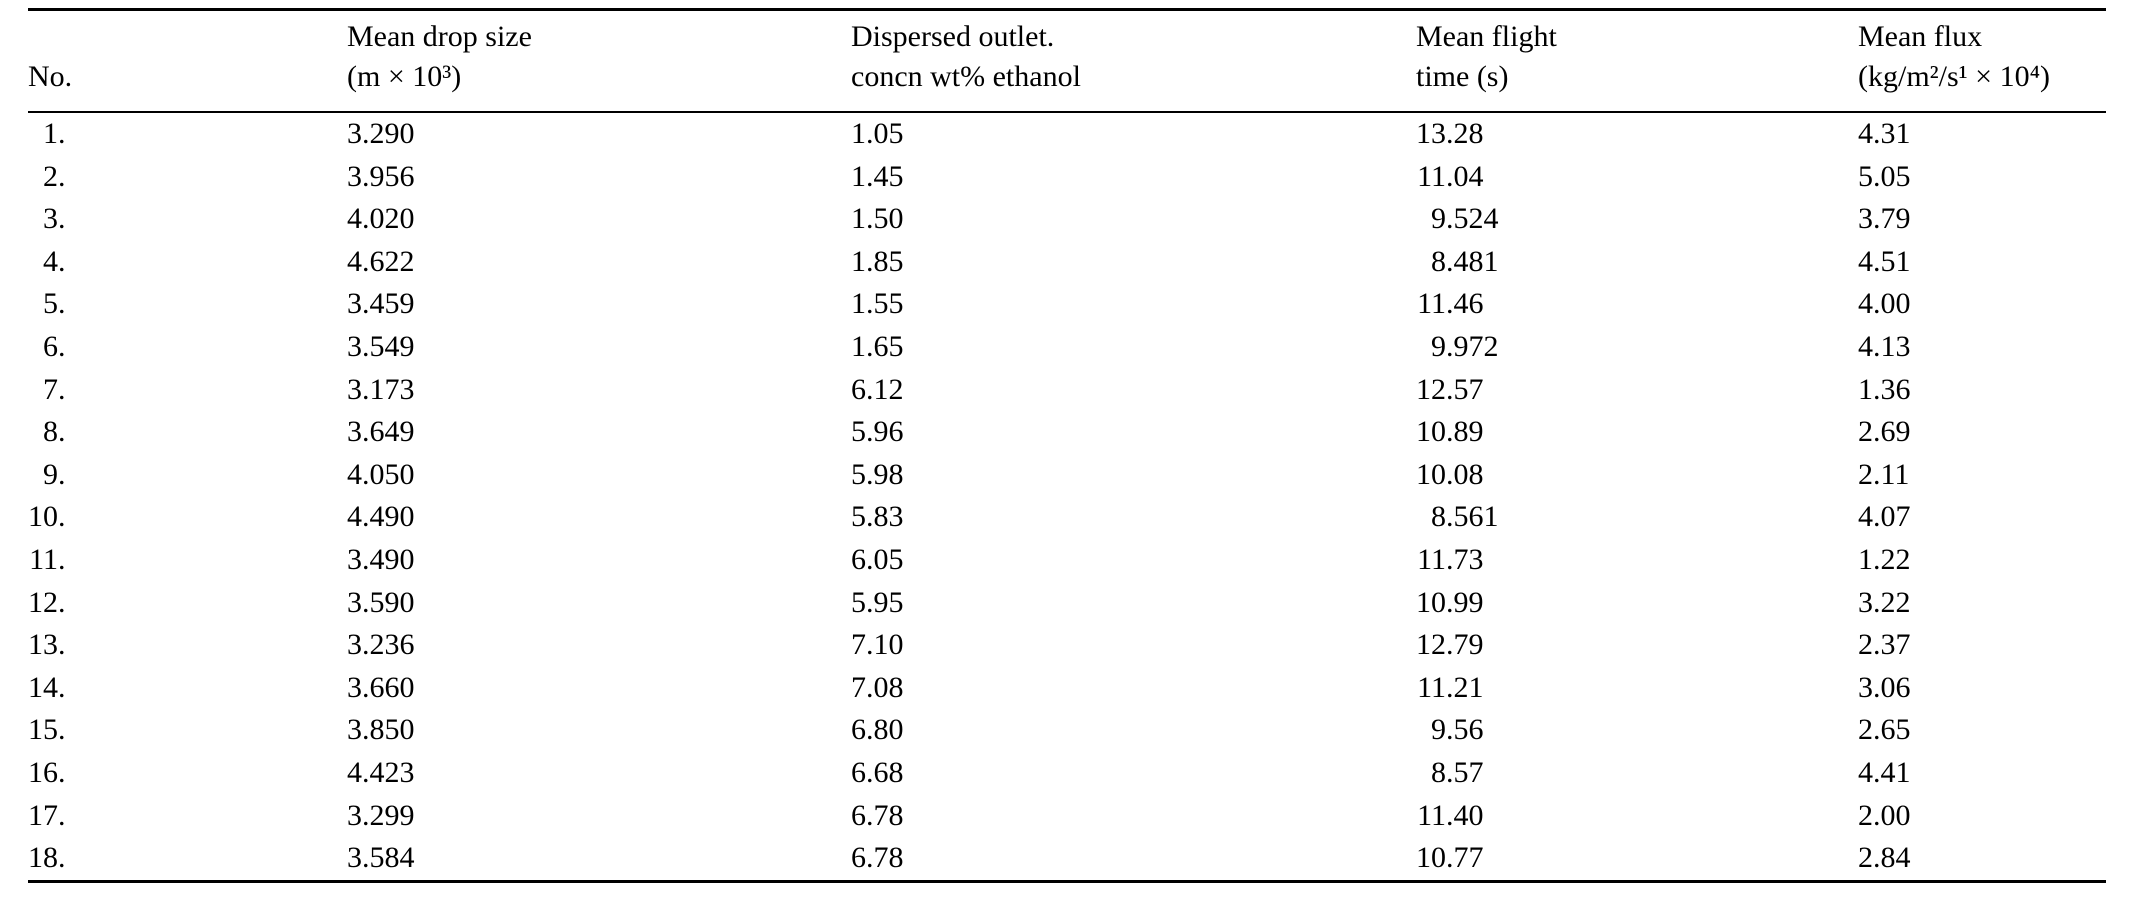  Describe the element at coordinates (1067, 730) in the screenshot. I see `table-row: 15. 3.850 6.80 9.56 2.65` at that location.